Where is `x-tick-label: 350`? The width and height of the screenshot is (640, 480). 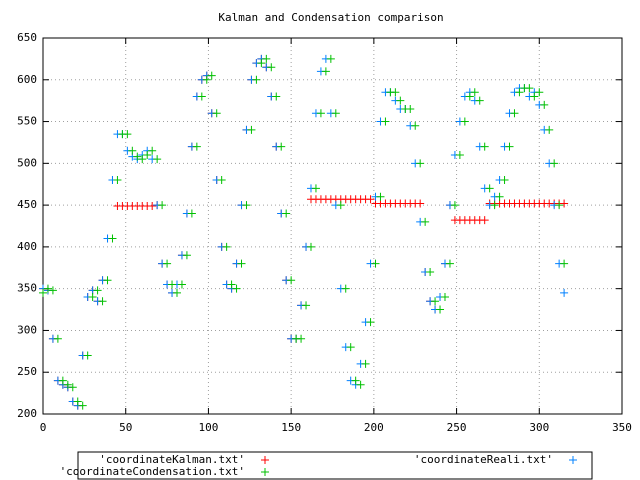
x-tick-label: 350 is located at coordinates (622, 427).